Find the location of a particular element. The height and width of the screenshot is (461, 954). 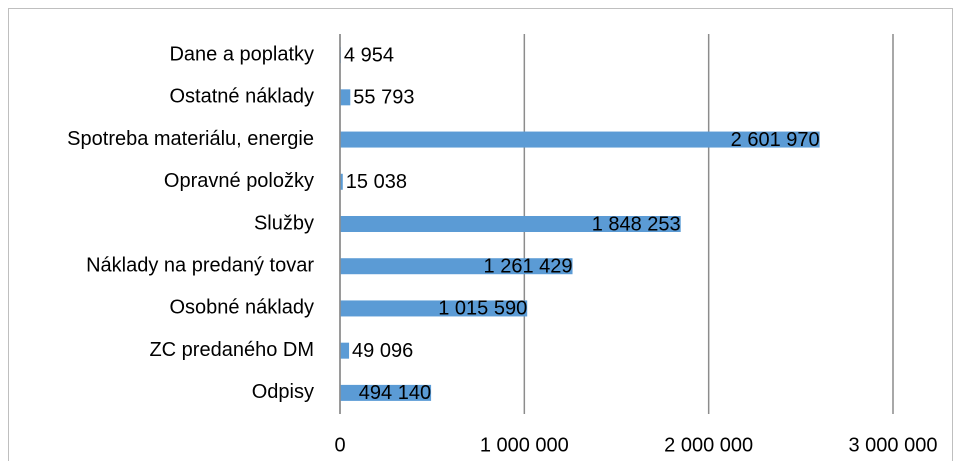

y-tick-label: Opravné položky is located at coordinates (239, 181).